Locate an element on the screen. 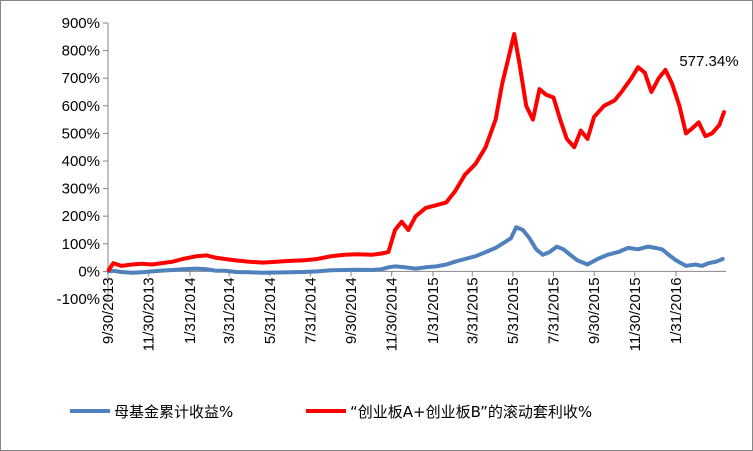 The width and height of the screenshot is (753, 451). y-tick-label: 200% is located at coordinates (81, 216).